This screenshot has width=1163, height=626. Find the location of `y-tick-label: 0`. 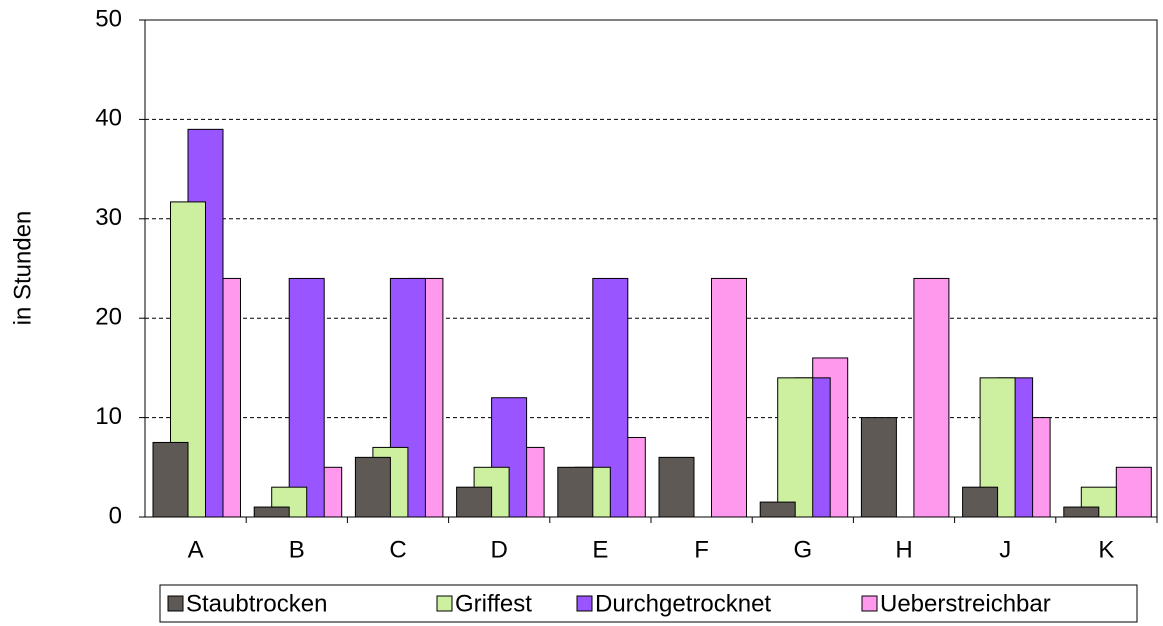

y-tick-label: 0 is located at coordinates (115, 515).